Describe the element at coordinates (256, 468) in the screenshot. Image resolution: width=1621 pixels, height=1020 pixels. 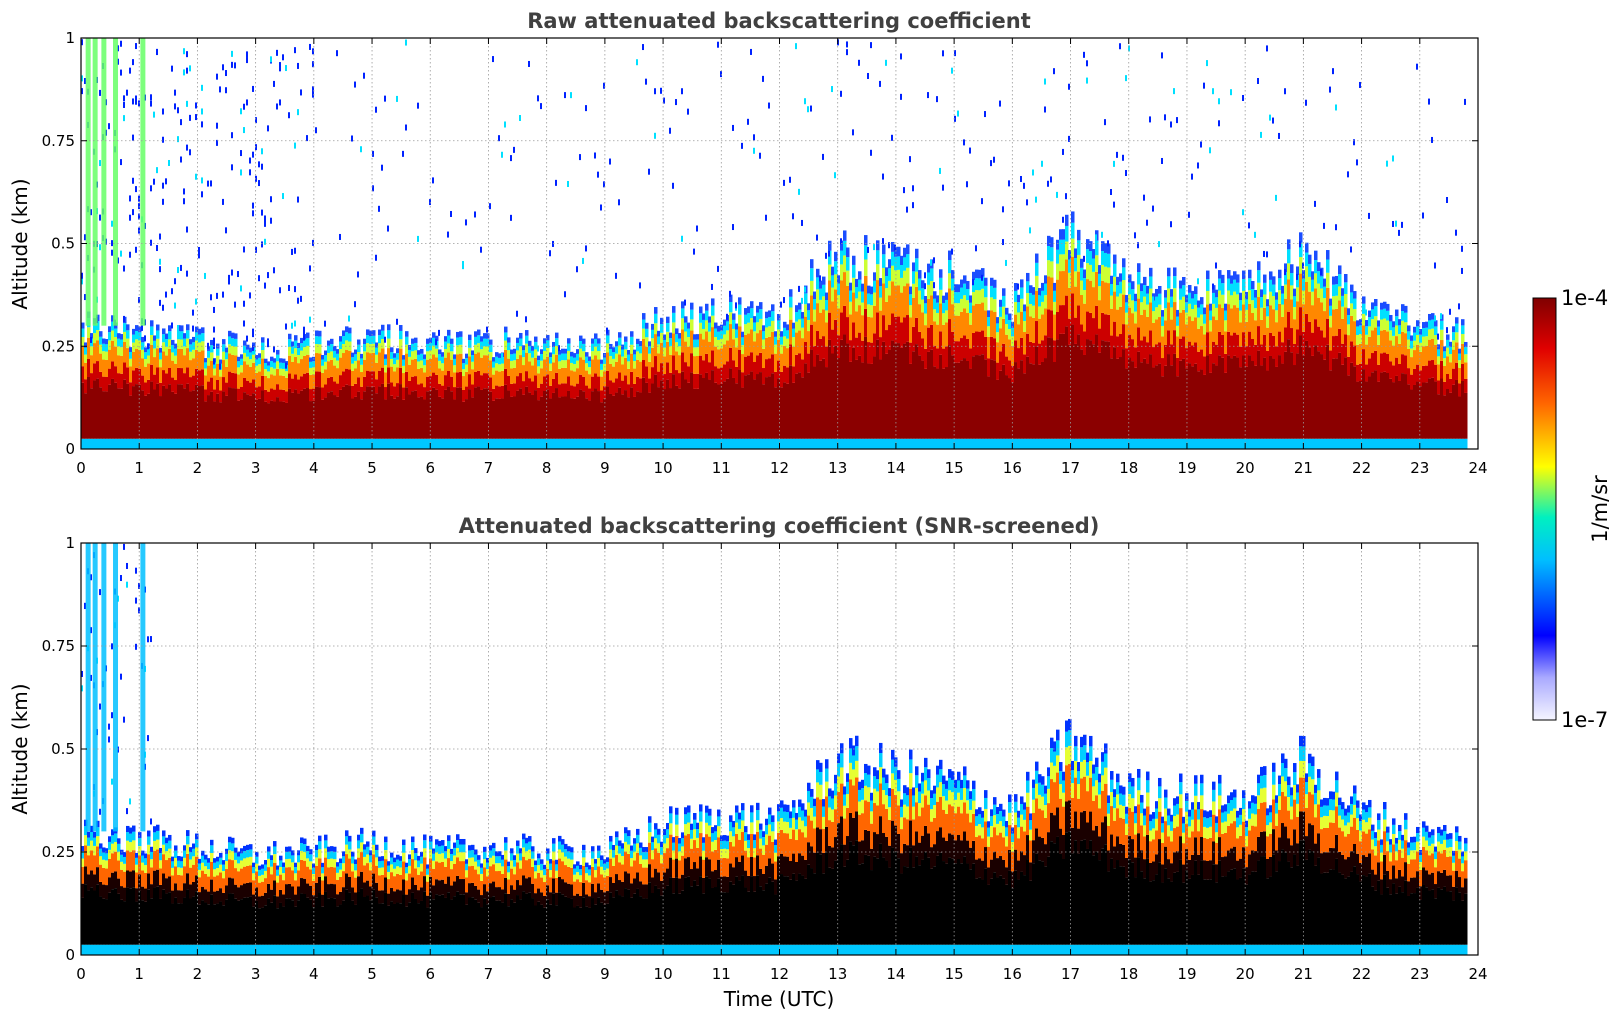
I see `x-tick-label: 3` at that location.